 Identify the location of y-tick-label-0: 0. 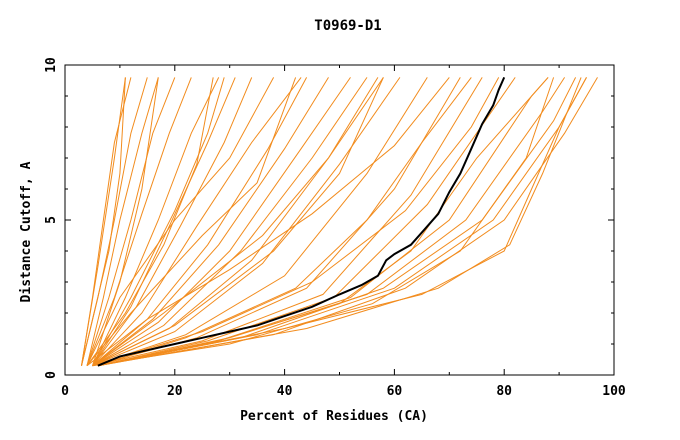
(51, 375).